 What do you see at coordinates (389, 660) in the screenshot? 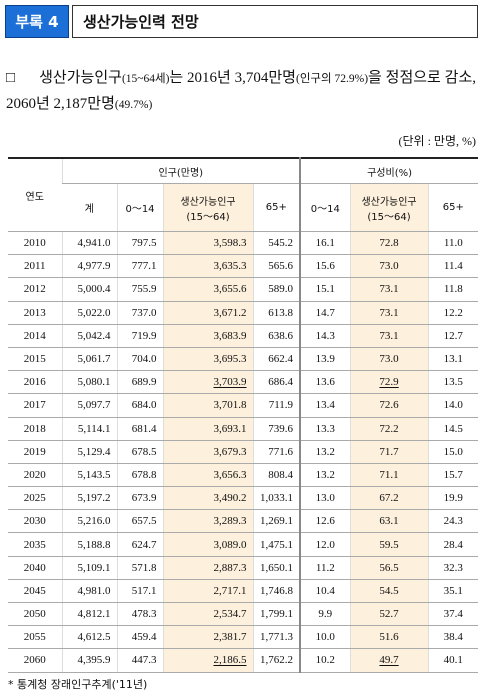
I see `cell-text: 49.7` at bounding box center [389, 660].